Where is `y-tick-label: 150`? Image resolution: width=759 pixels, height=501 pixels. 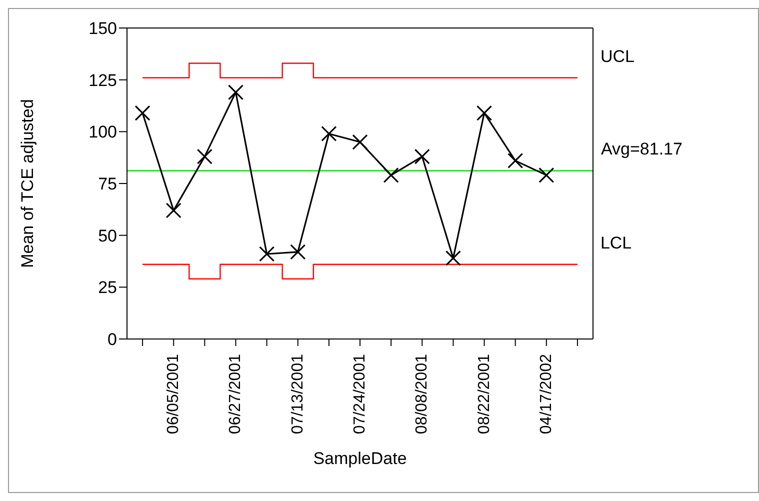 y-tick-label: 150 is located at coordinates (102, 28).